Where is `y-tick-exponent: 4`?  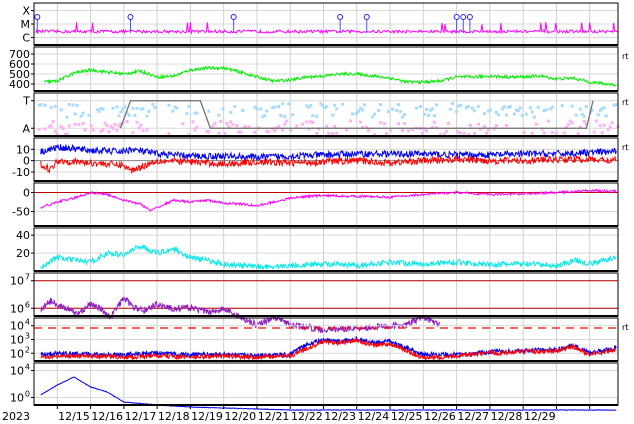
y-tick-exponent: 4 is located at coordinates (27, 322).